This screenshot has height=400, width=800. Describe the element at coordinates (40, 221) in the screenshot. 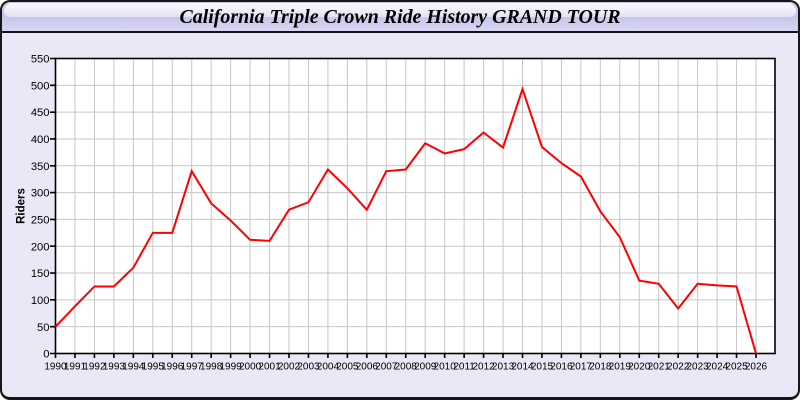

I see `svg-text: 250` at that location.